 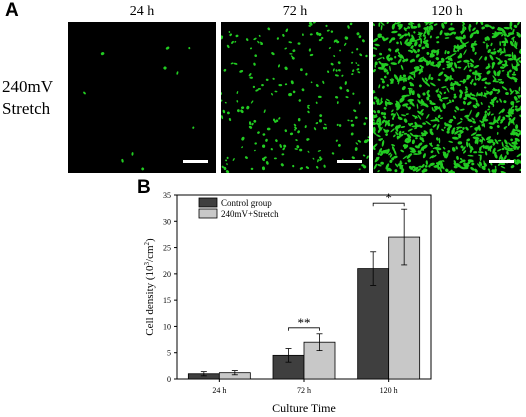 I want to click on y-label-sup: 3, so click(x=147, y=263).